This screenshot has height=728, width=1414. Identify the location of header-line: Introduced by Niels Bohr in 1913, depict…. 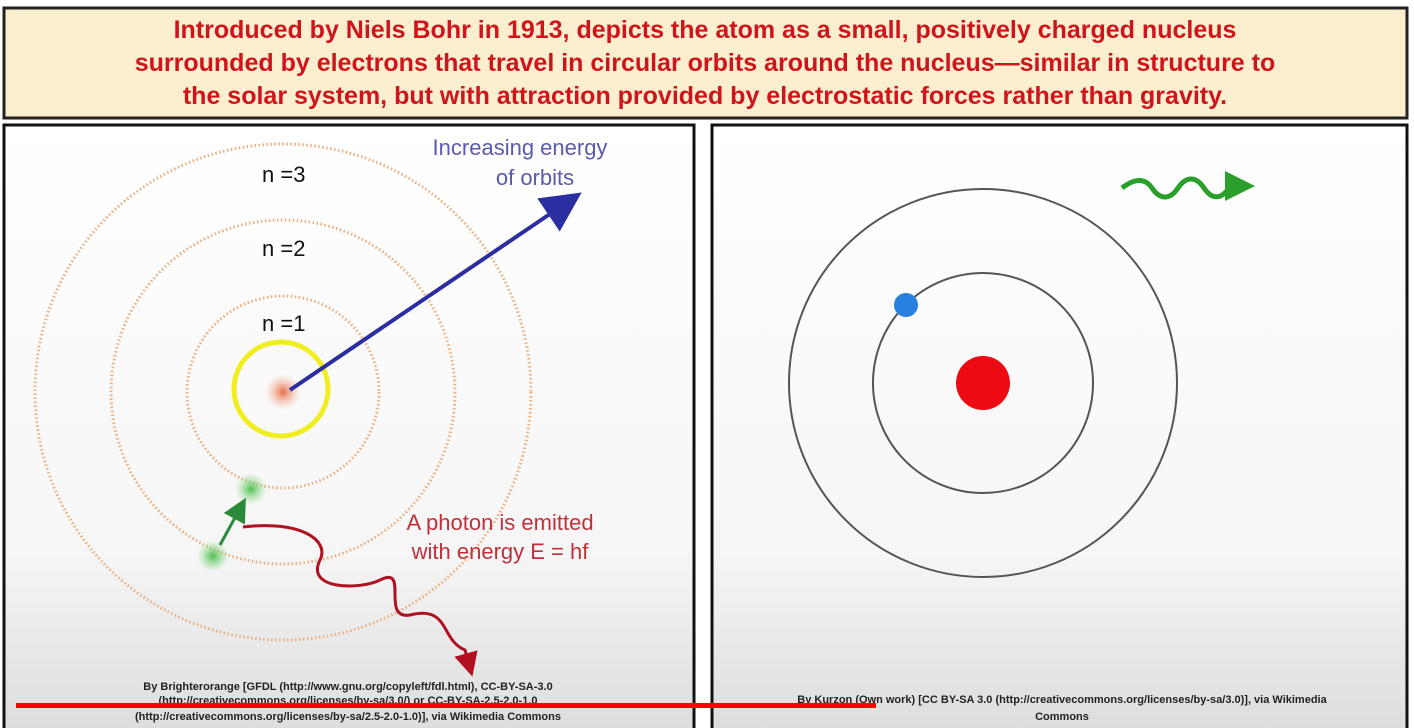
(705, 30).